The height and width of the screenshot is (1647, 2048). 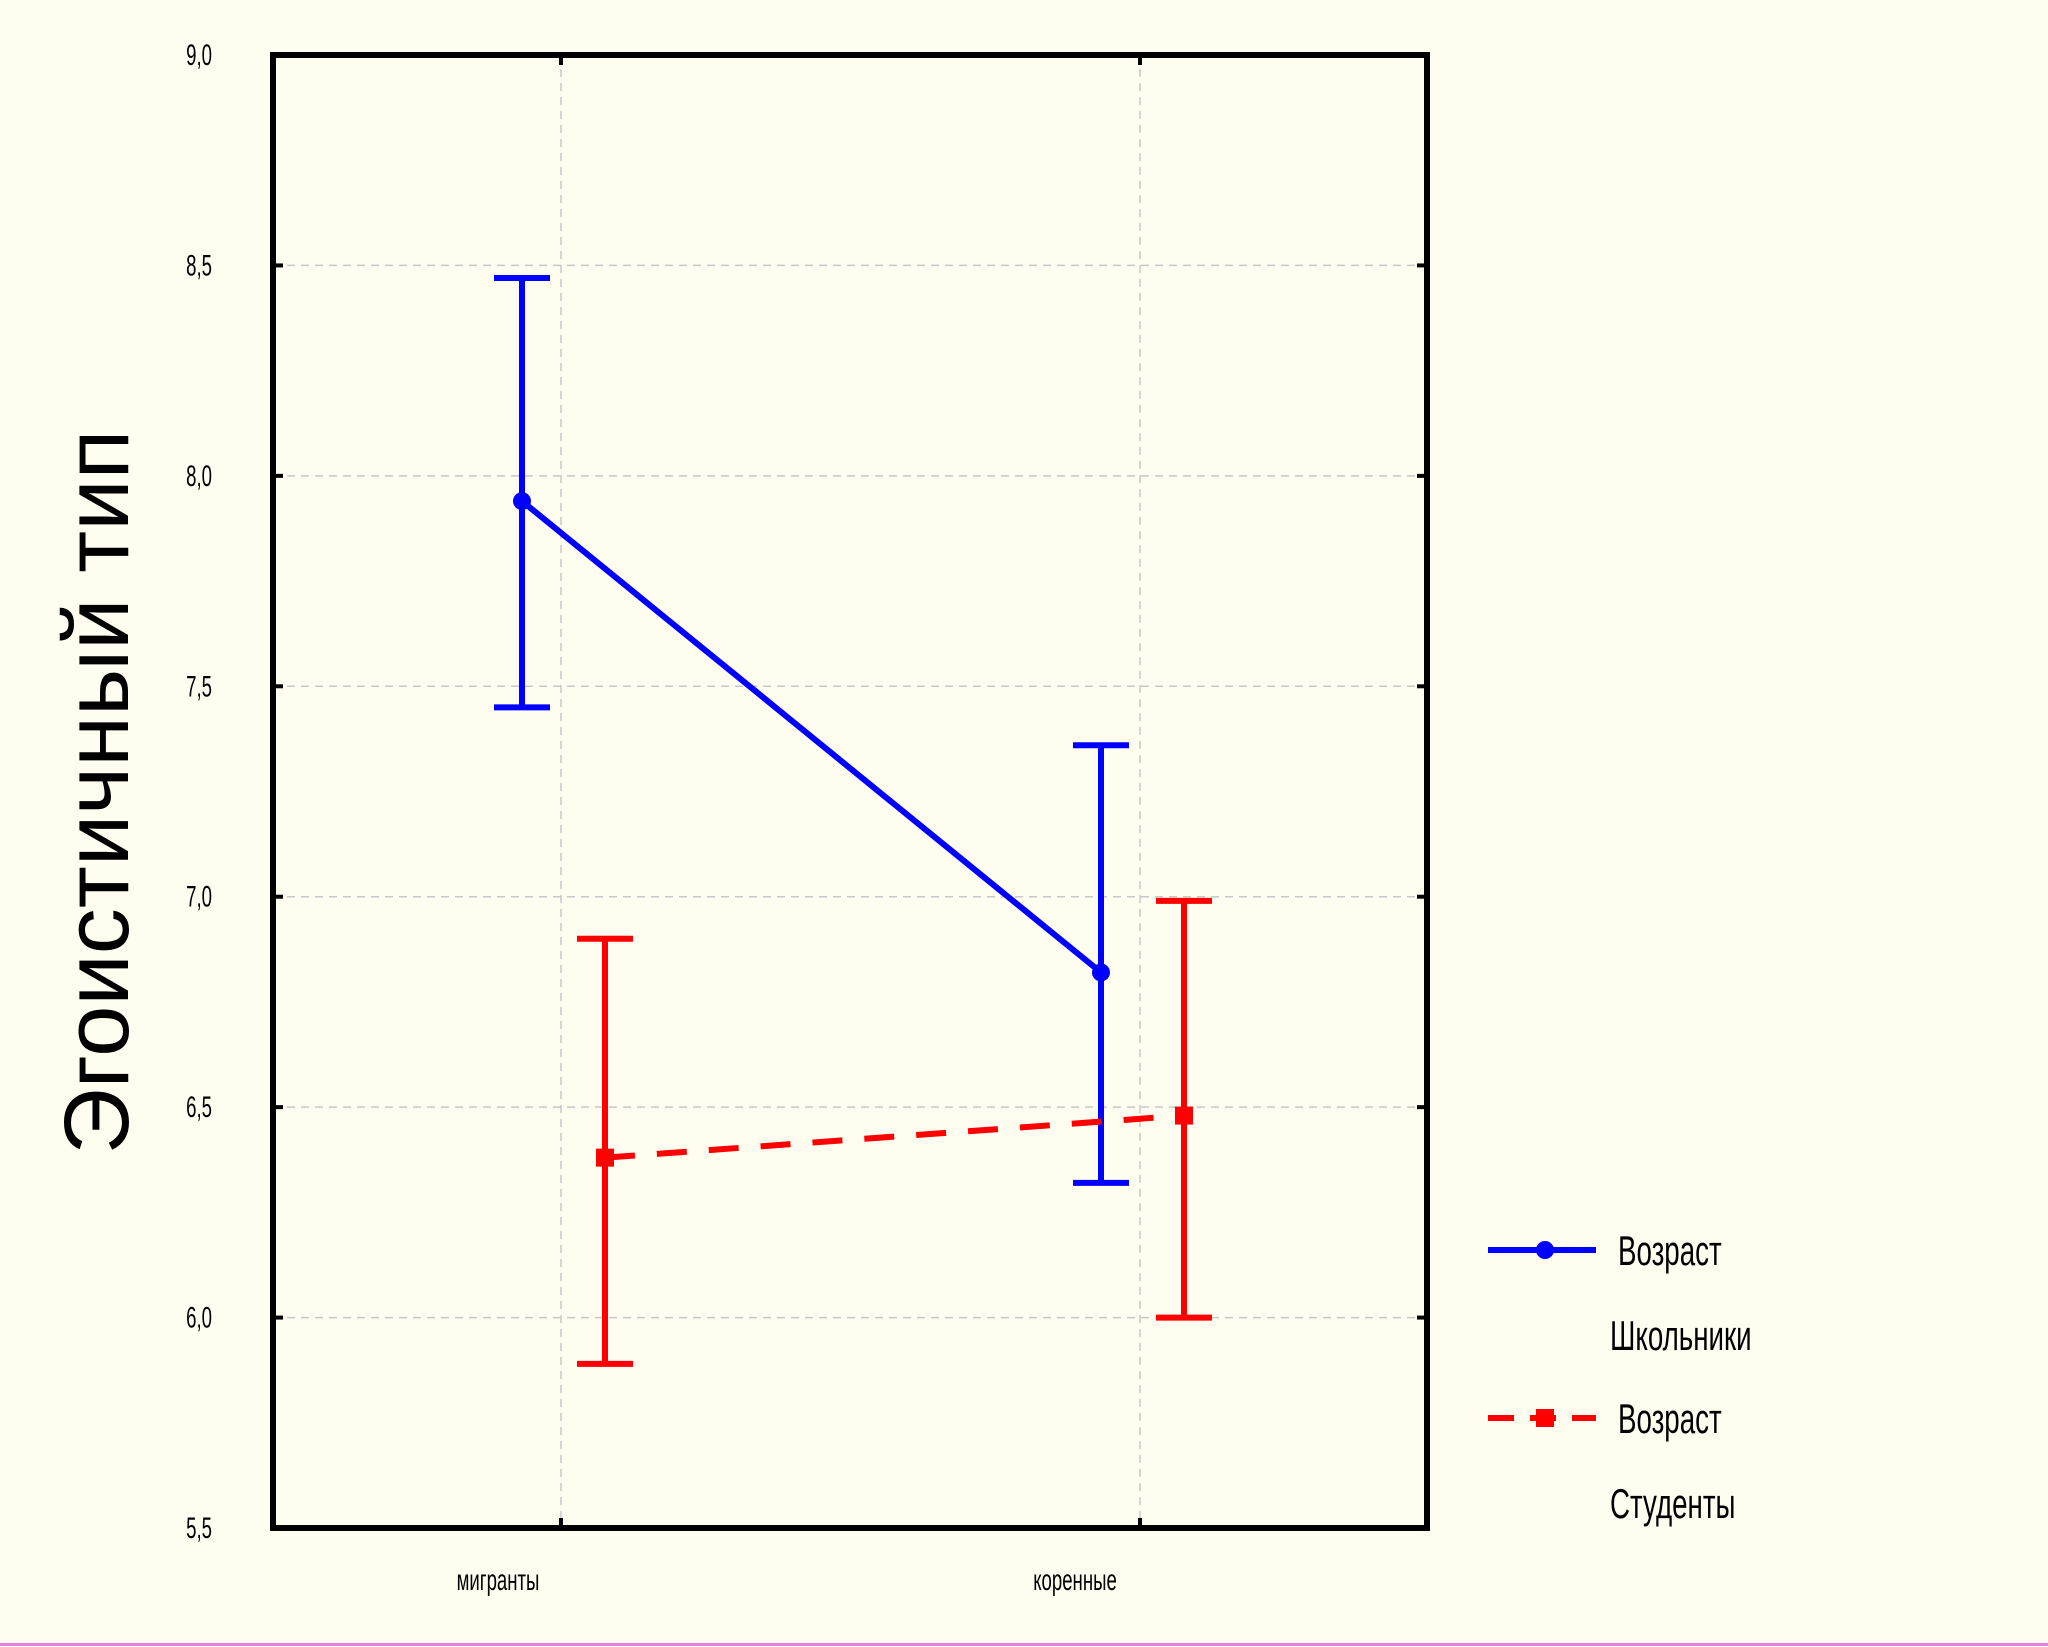 What do you see at coordinates (498, 1581) in the screenshot?
I see `x-tick-label: мигранты` at bounding box center [498, 1581].